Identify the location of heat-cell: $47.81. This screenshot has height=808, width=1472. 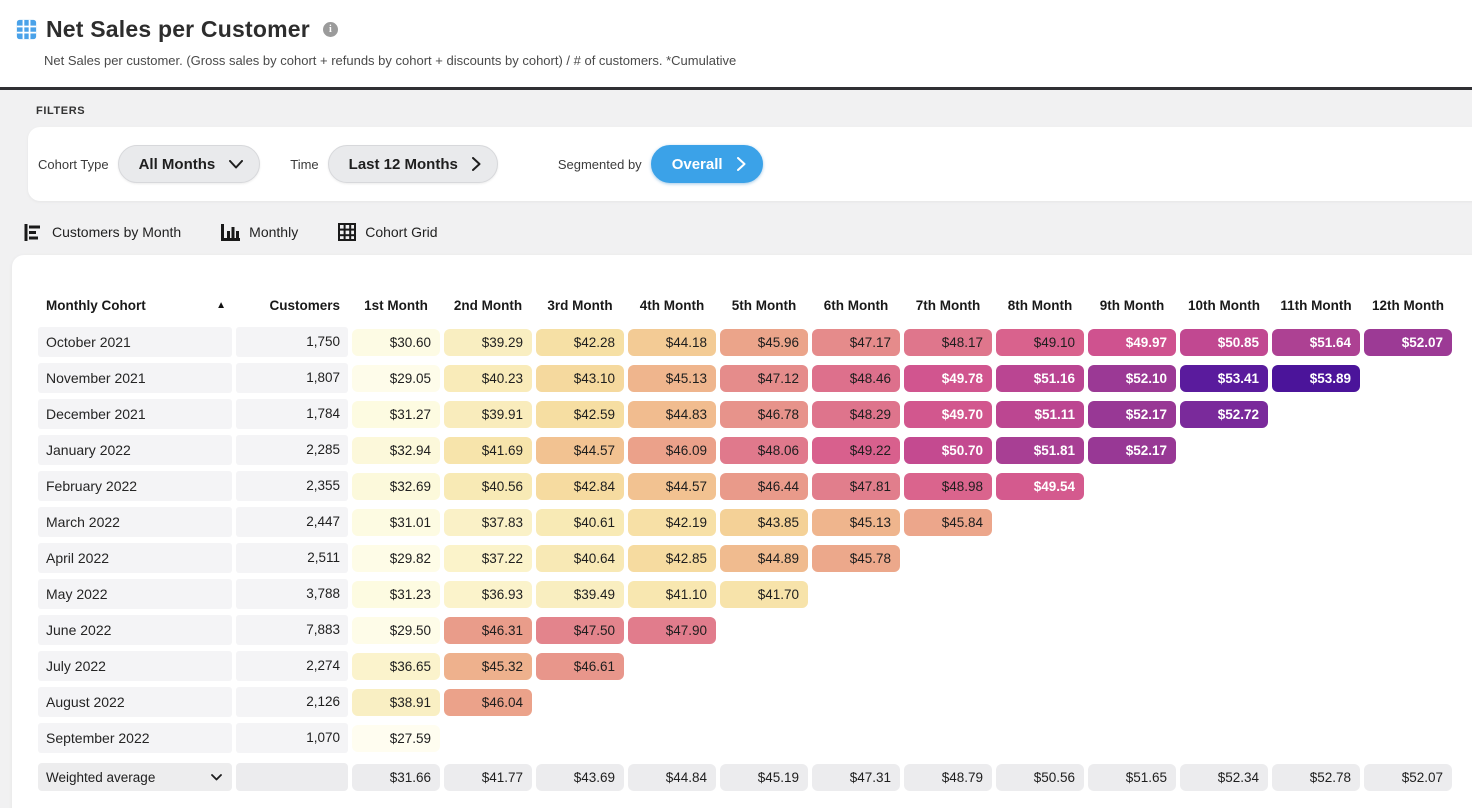
(856, 486).